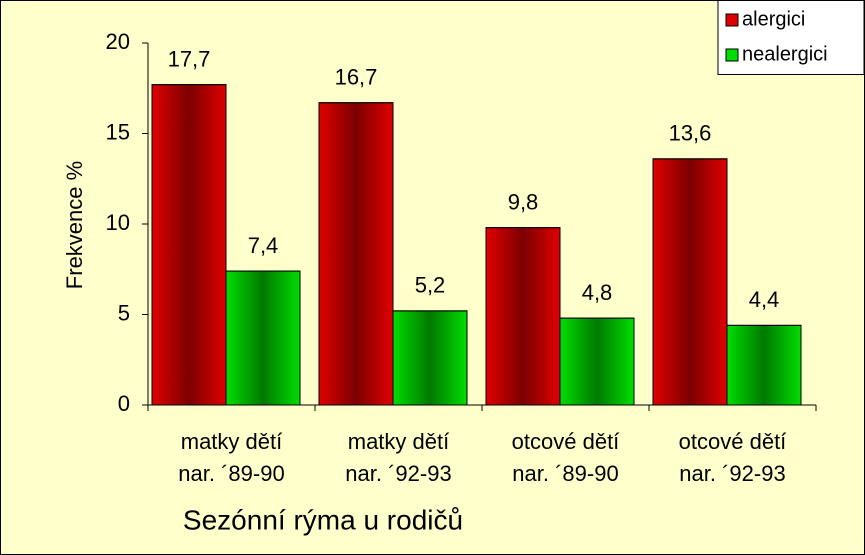 This screenshot has width=865, height=555. I want to click on data-label: 13,6, so click(690, 133).